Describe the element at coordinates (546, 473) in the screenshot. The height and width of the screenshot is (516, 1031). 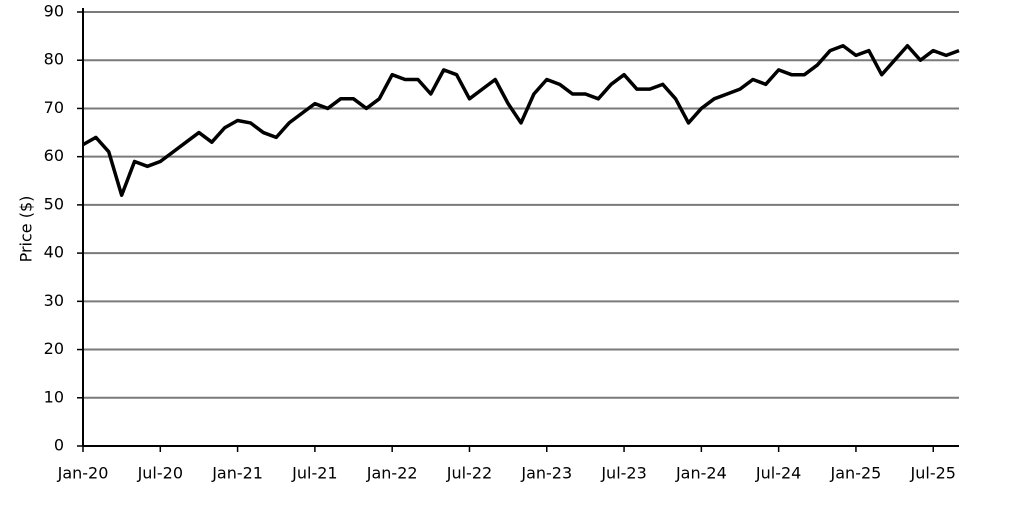
I see `x-tick-label: Jan-23` at that location.